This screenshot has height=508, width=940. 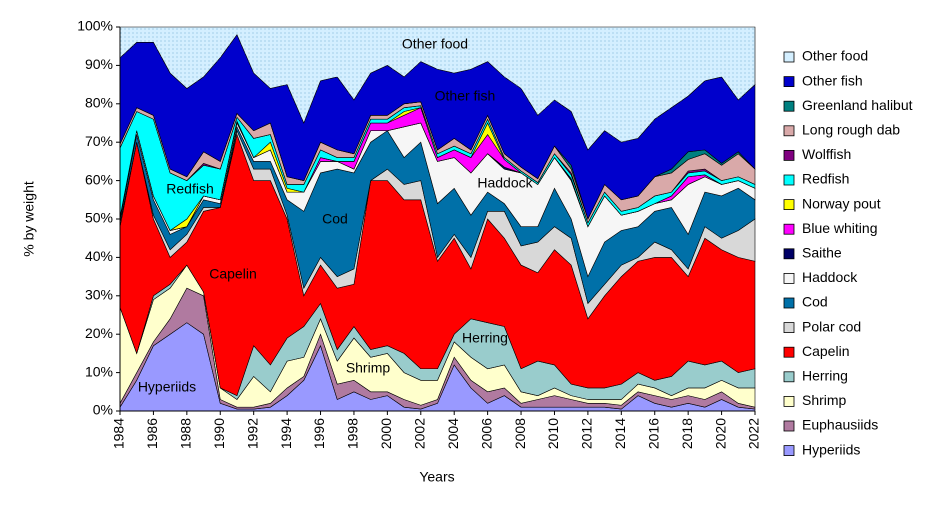 I want to click on y-tick-label: 80%, so click(x=99, y=103).